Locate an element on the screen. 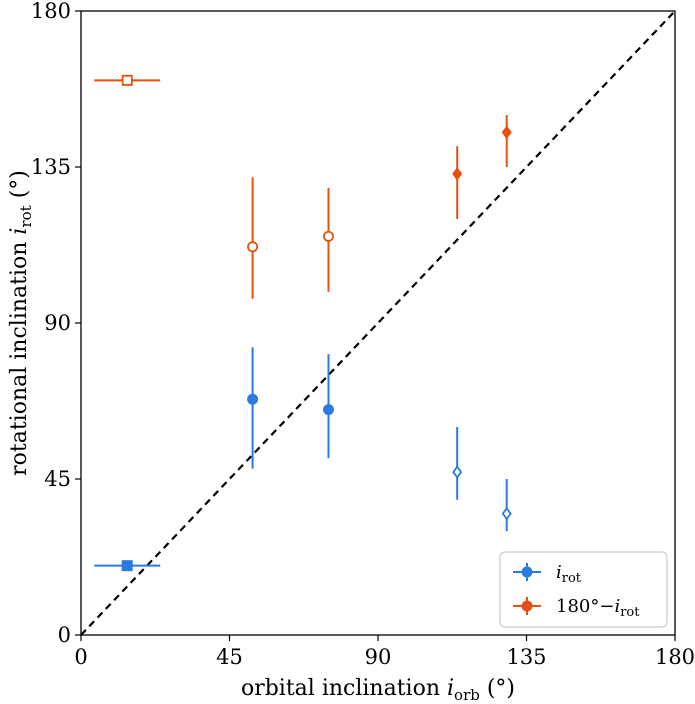  x-tick-label: 0 is located at coordinates (80, 657).